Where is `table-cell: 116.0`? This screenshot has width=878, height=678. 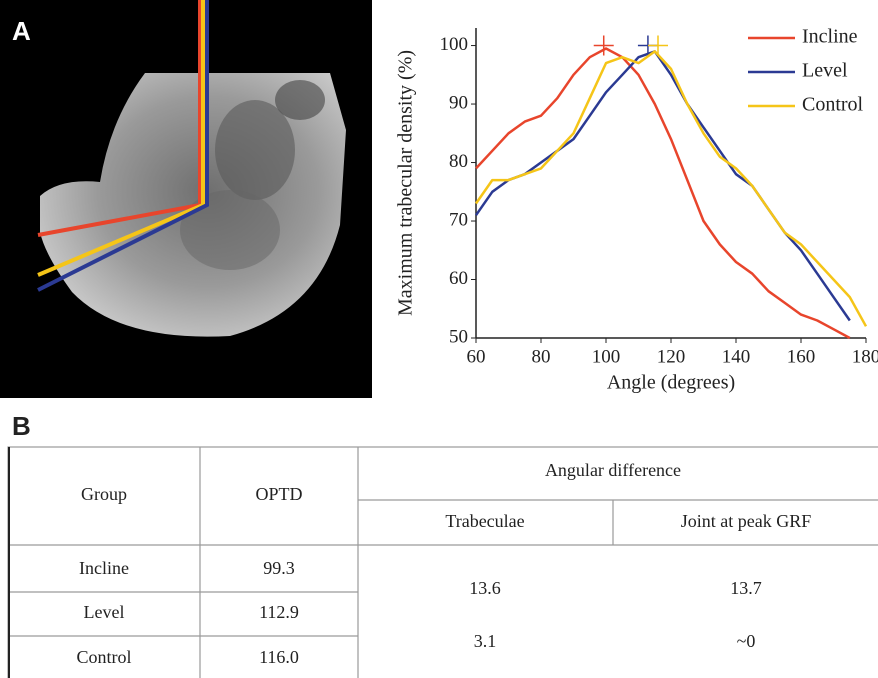 table-cell: 116.0 is located at coordinates (279, 657).